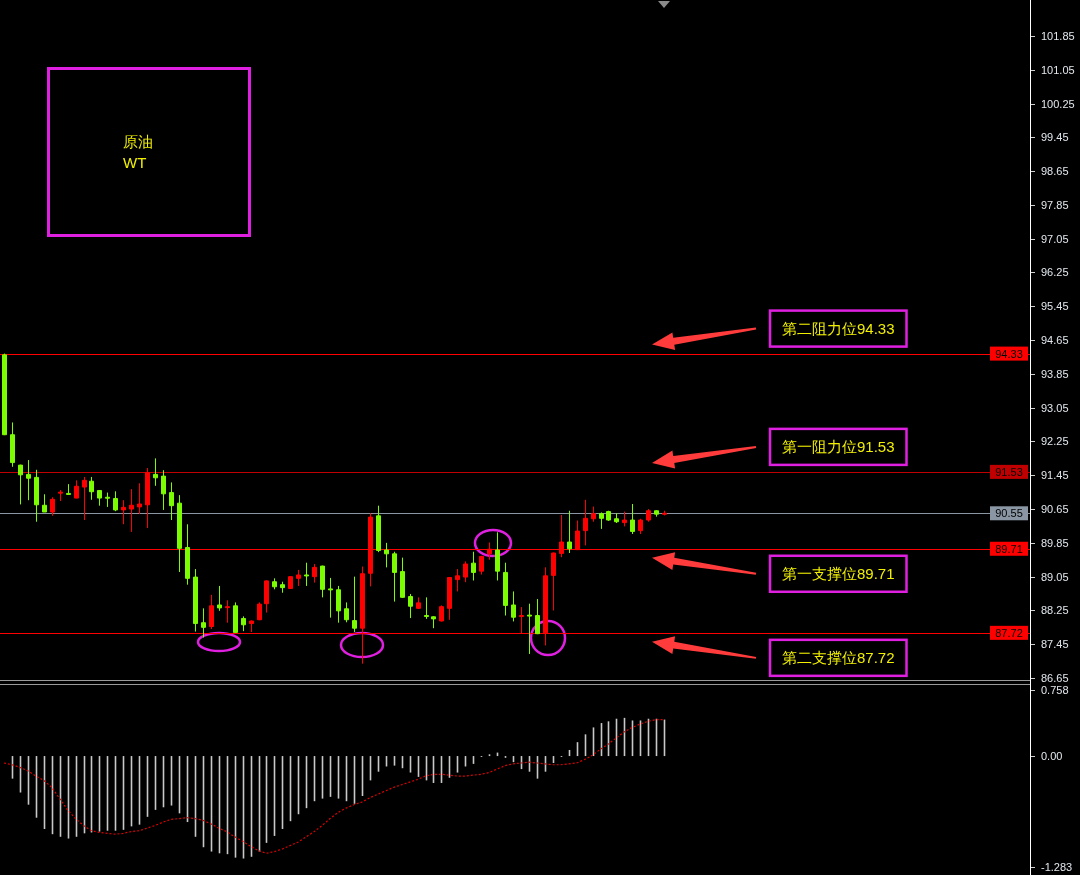  What do you see at coordinates (1055, 171) in the screenshot?
I see `y-tick-label: 98.65` at bounding box center [1055, 171].